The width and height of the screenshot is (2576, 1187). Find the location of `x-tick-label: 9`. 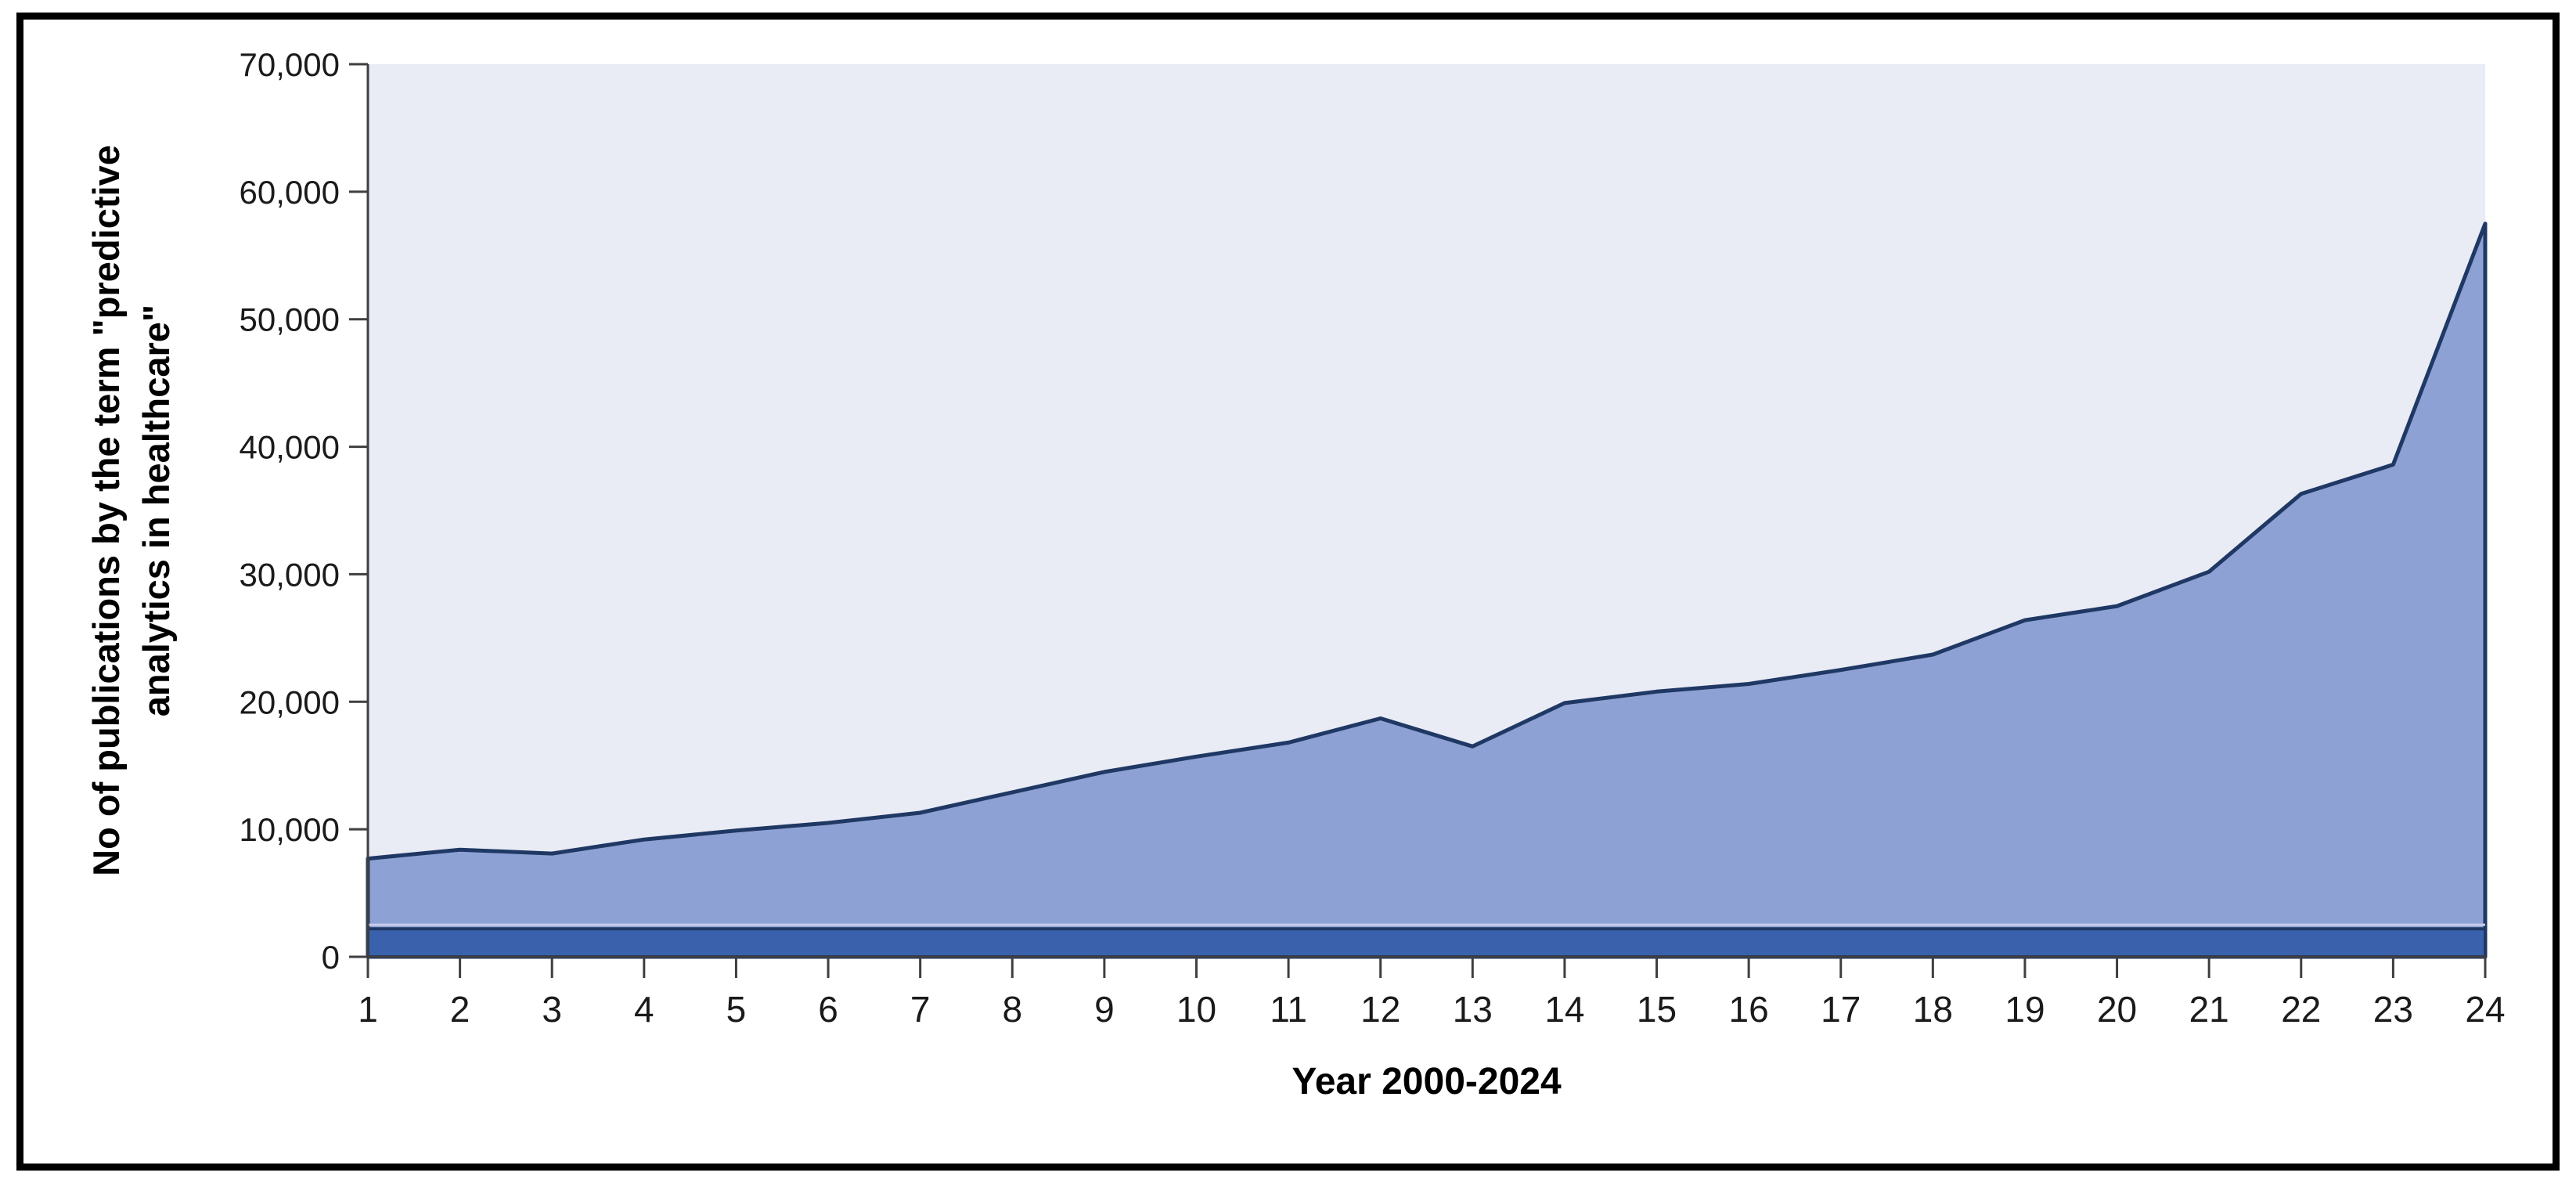

x-tick-label: 9 is located at coordinates (1104, 1009).